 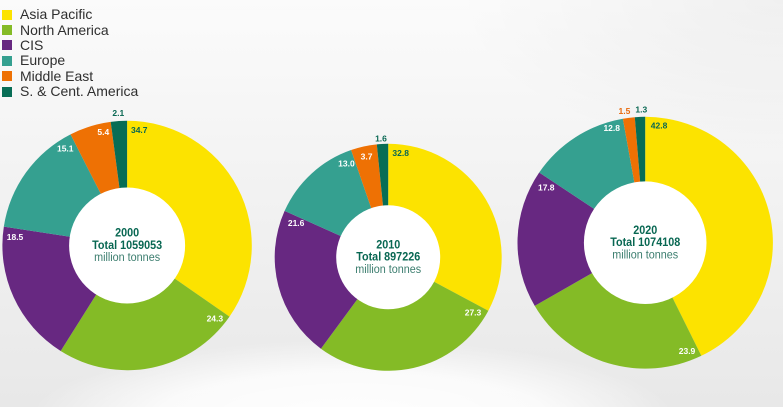 I want to click on svg-text: 2020, so click(x=645, y=230).